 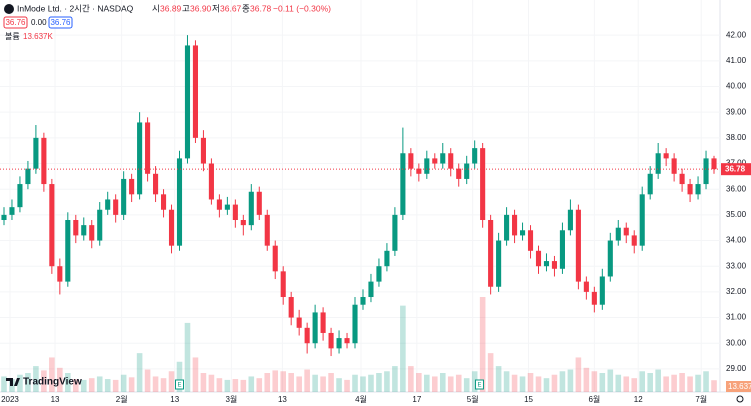 What do you see at coordinates (736, 265) in the screenshot?
I see `y-tick-label: 33.00` at bounding box center [736, 265].